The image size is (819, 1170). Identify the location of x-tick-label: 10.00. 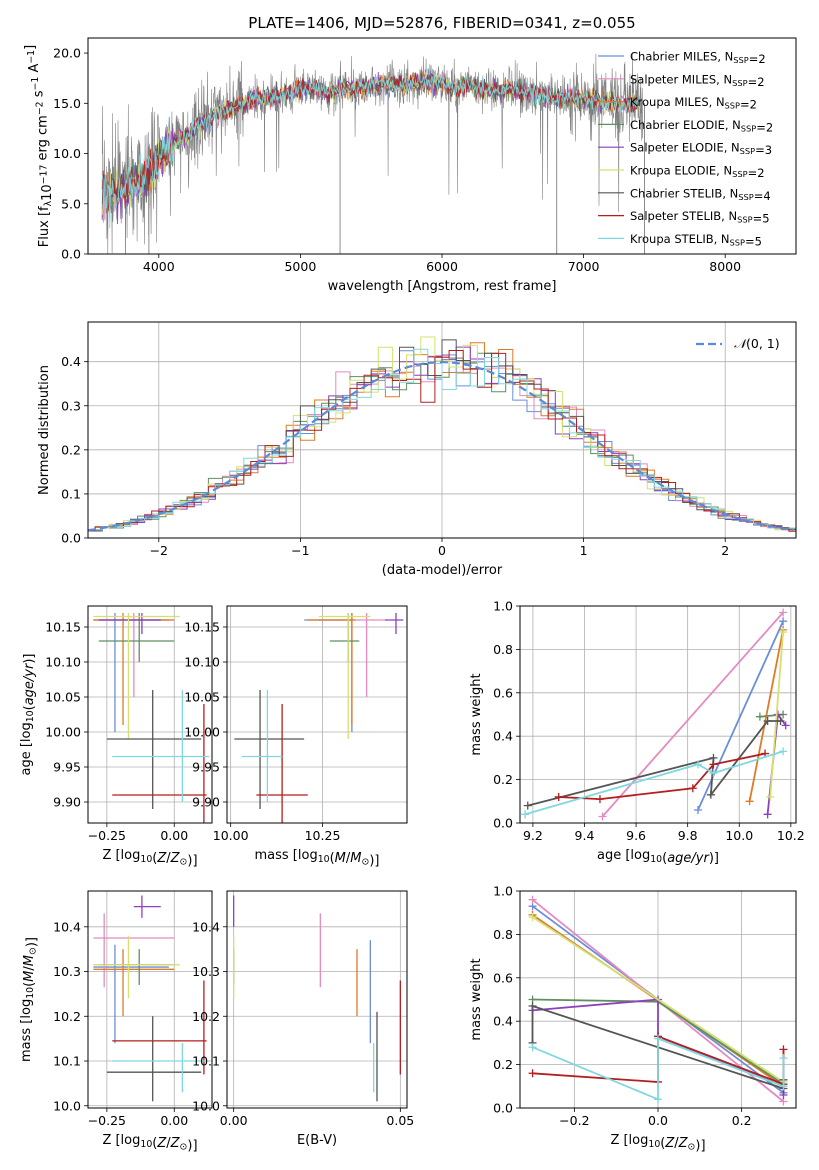
(231, 835).